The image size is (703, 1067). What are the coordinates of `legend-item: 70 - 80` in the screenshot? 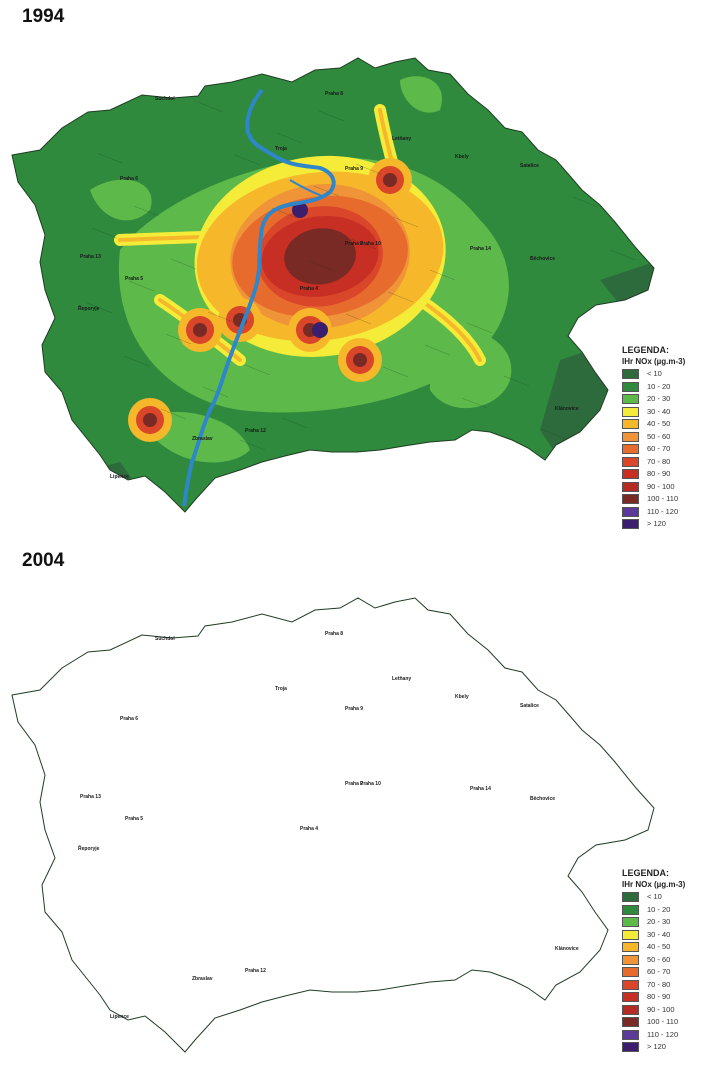 It's located at (653, 985).